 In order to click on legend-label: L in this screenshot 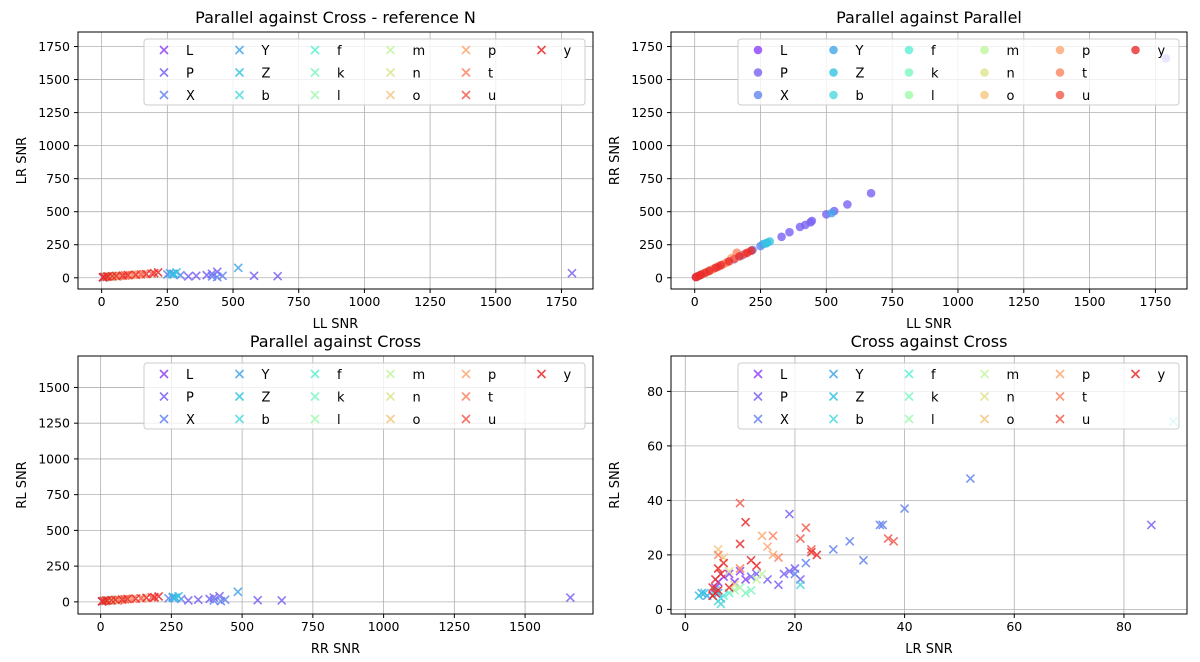, I will do `click(190, 375)`.